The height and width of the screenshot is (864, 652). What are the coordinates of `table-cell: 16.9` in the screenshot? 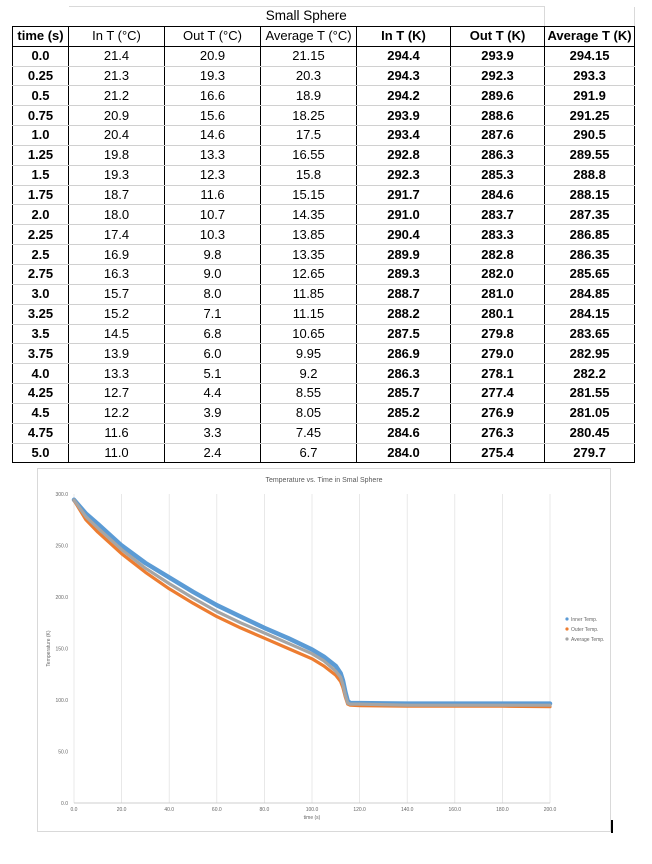 It's located at (116, 254).